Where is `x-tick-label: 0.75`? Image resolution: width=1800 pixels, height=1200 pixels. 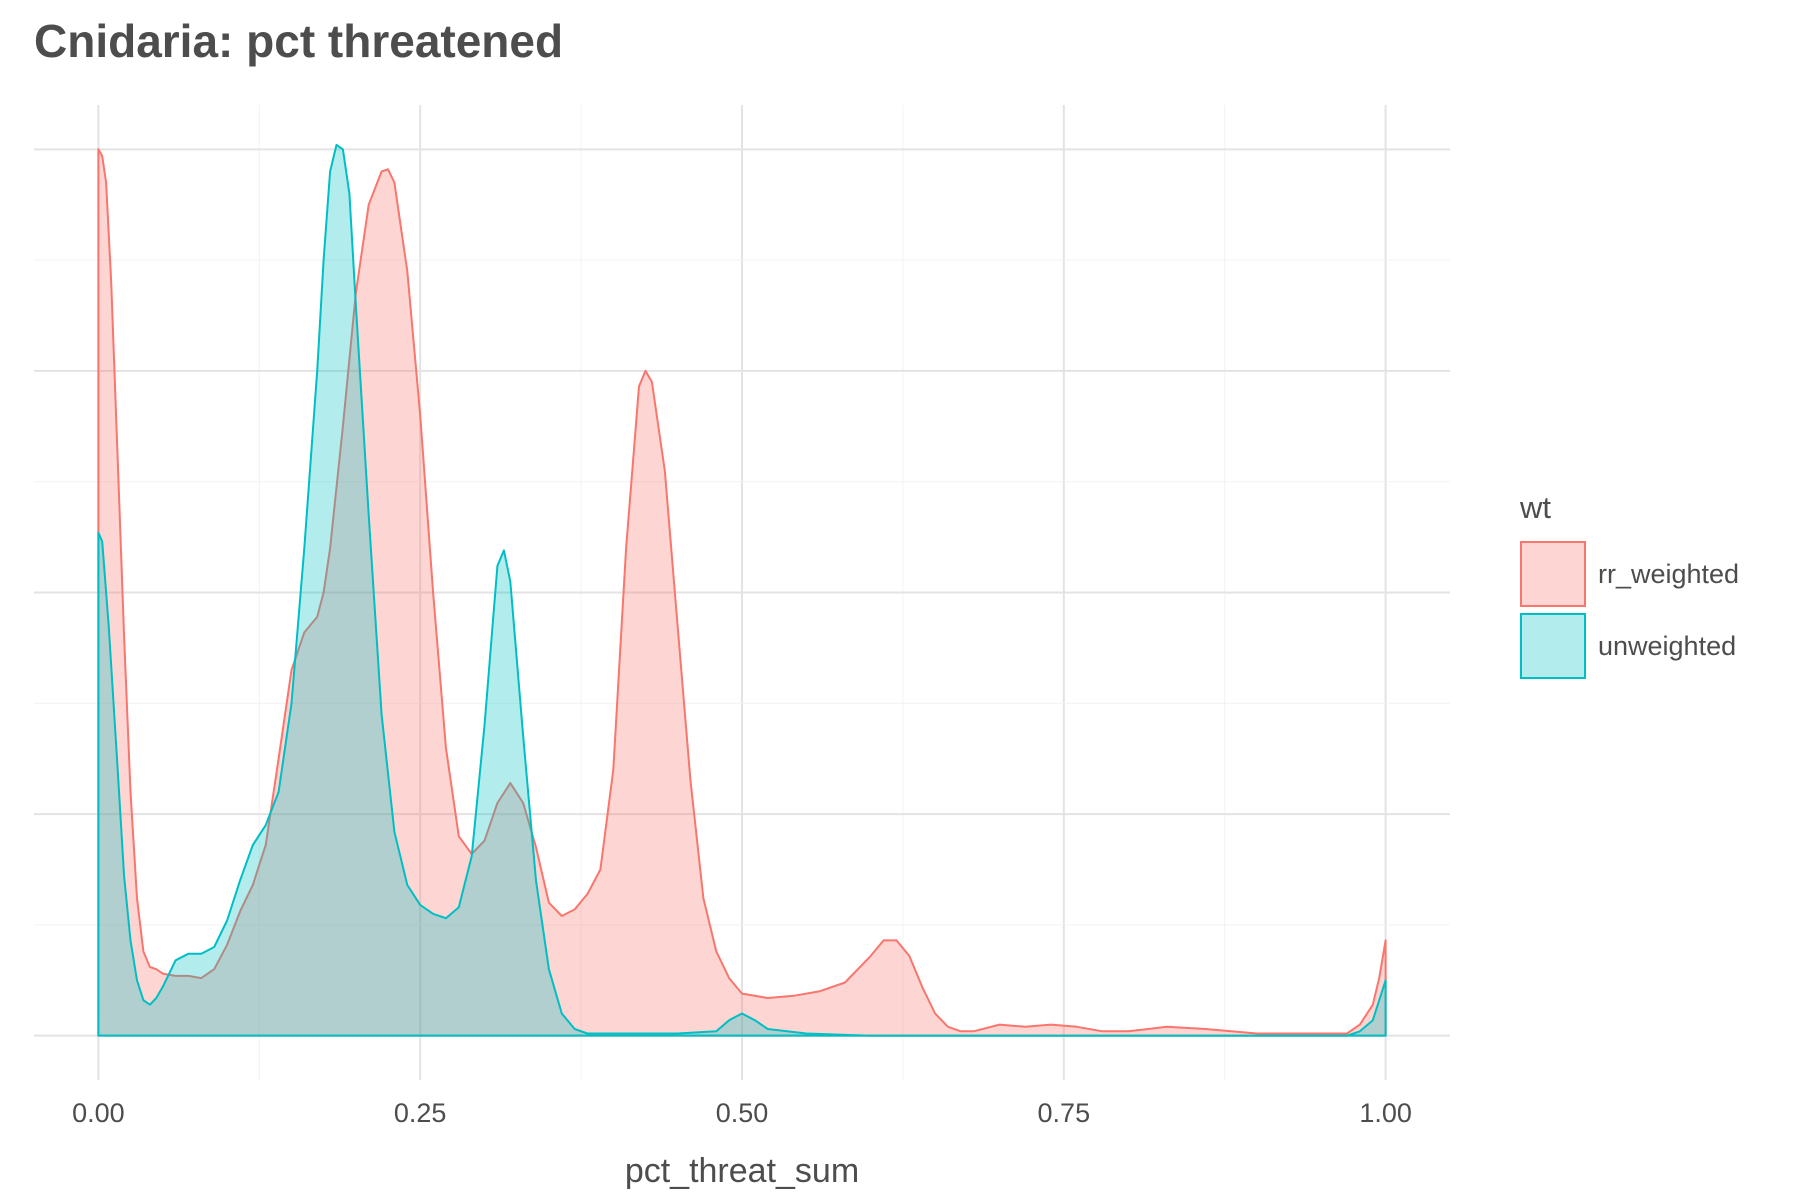
x-tick-label: 0.75 is located at coordinates (1064, 1113).